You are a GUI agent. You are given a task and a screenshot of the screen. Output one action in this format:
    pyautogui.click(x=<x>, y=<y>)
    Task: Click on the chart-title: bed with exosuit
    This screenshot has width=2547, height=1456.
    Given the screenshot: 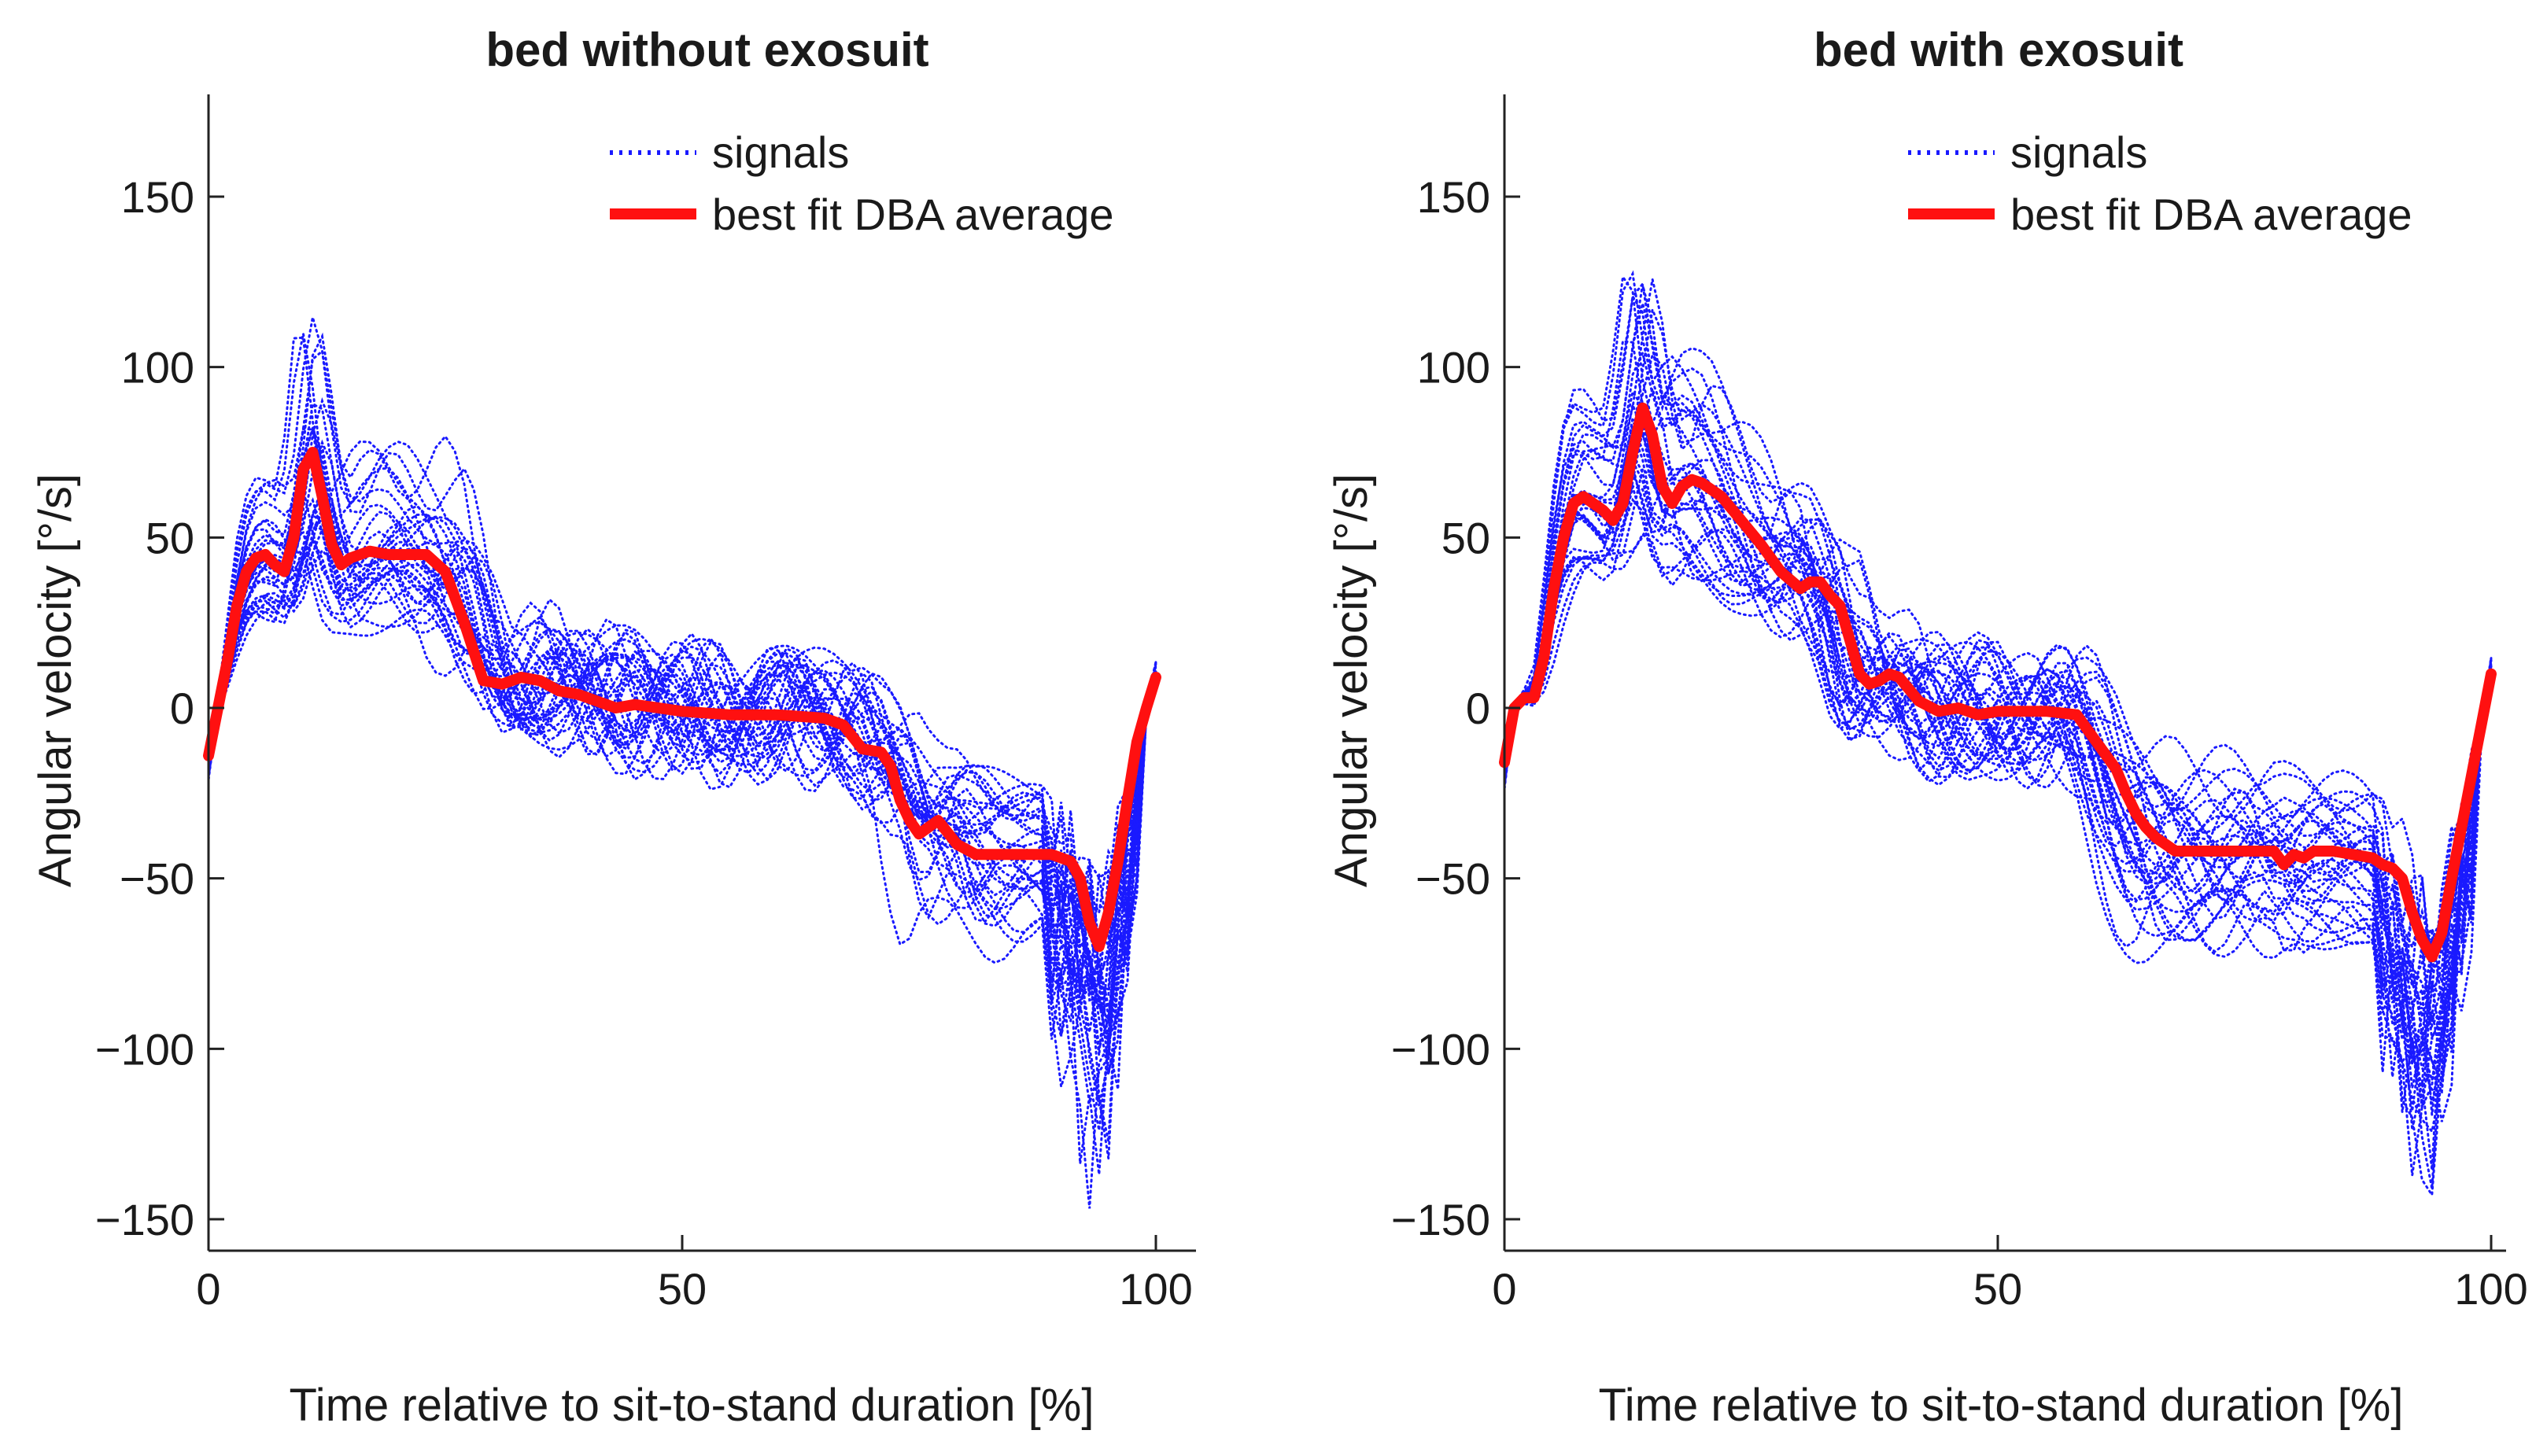 What is the action you would take?
    pyautogui.click(x=1998, y=50)
    